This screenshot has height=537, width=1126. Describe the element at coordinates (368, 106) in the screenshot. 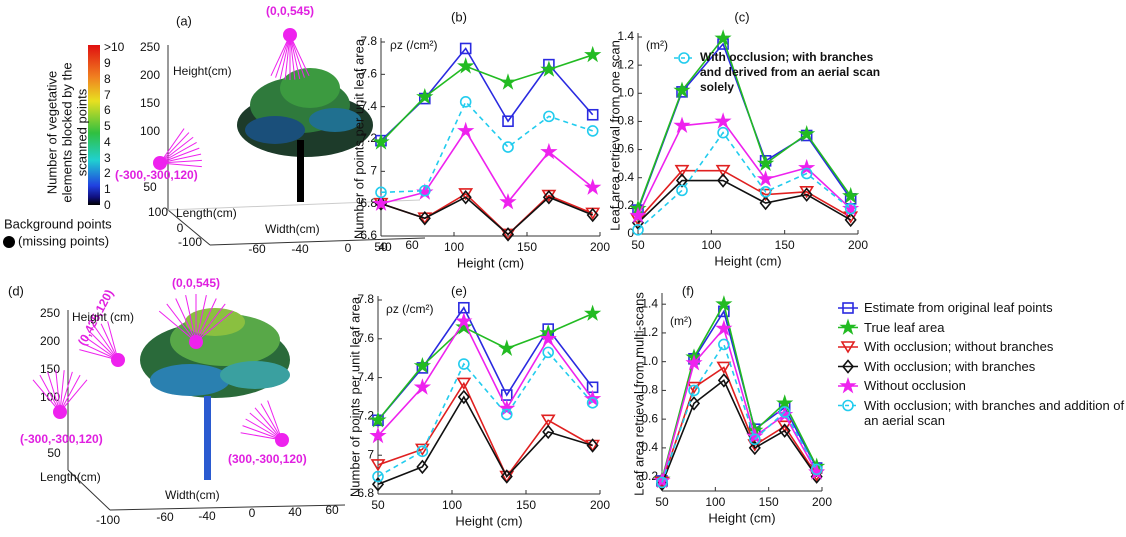

I see `y-tick-label: 7.4` at that location.